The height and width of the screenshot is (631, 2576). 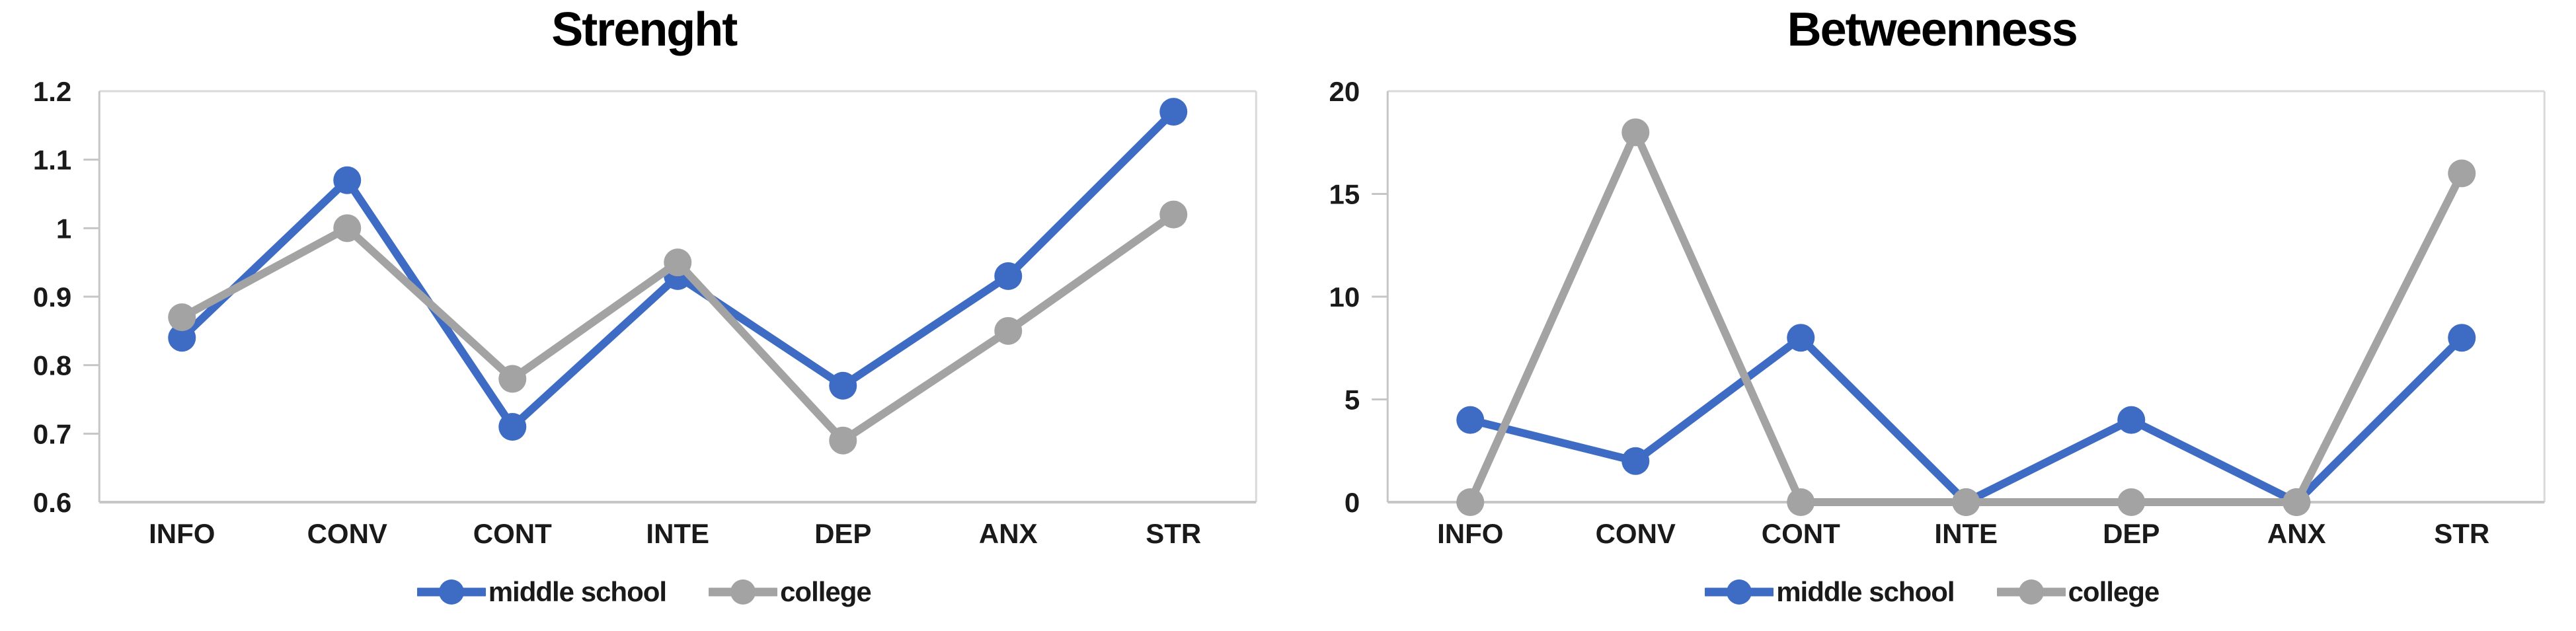 I want to click on y-tick-label: 1.1, so click(x=52, y=160).